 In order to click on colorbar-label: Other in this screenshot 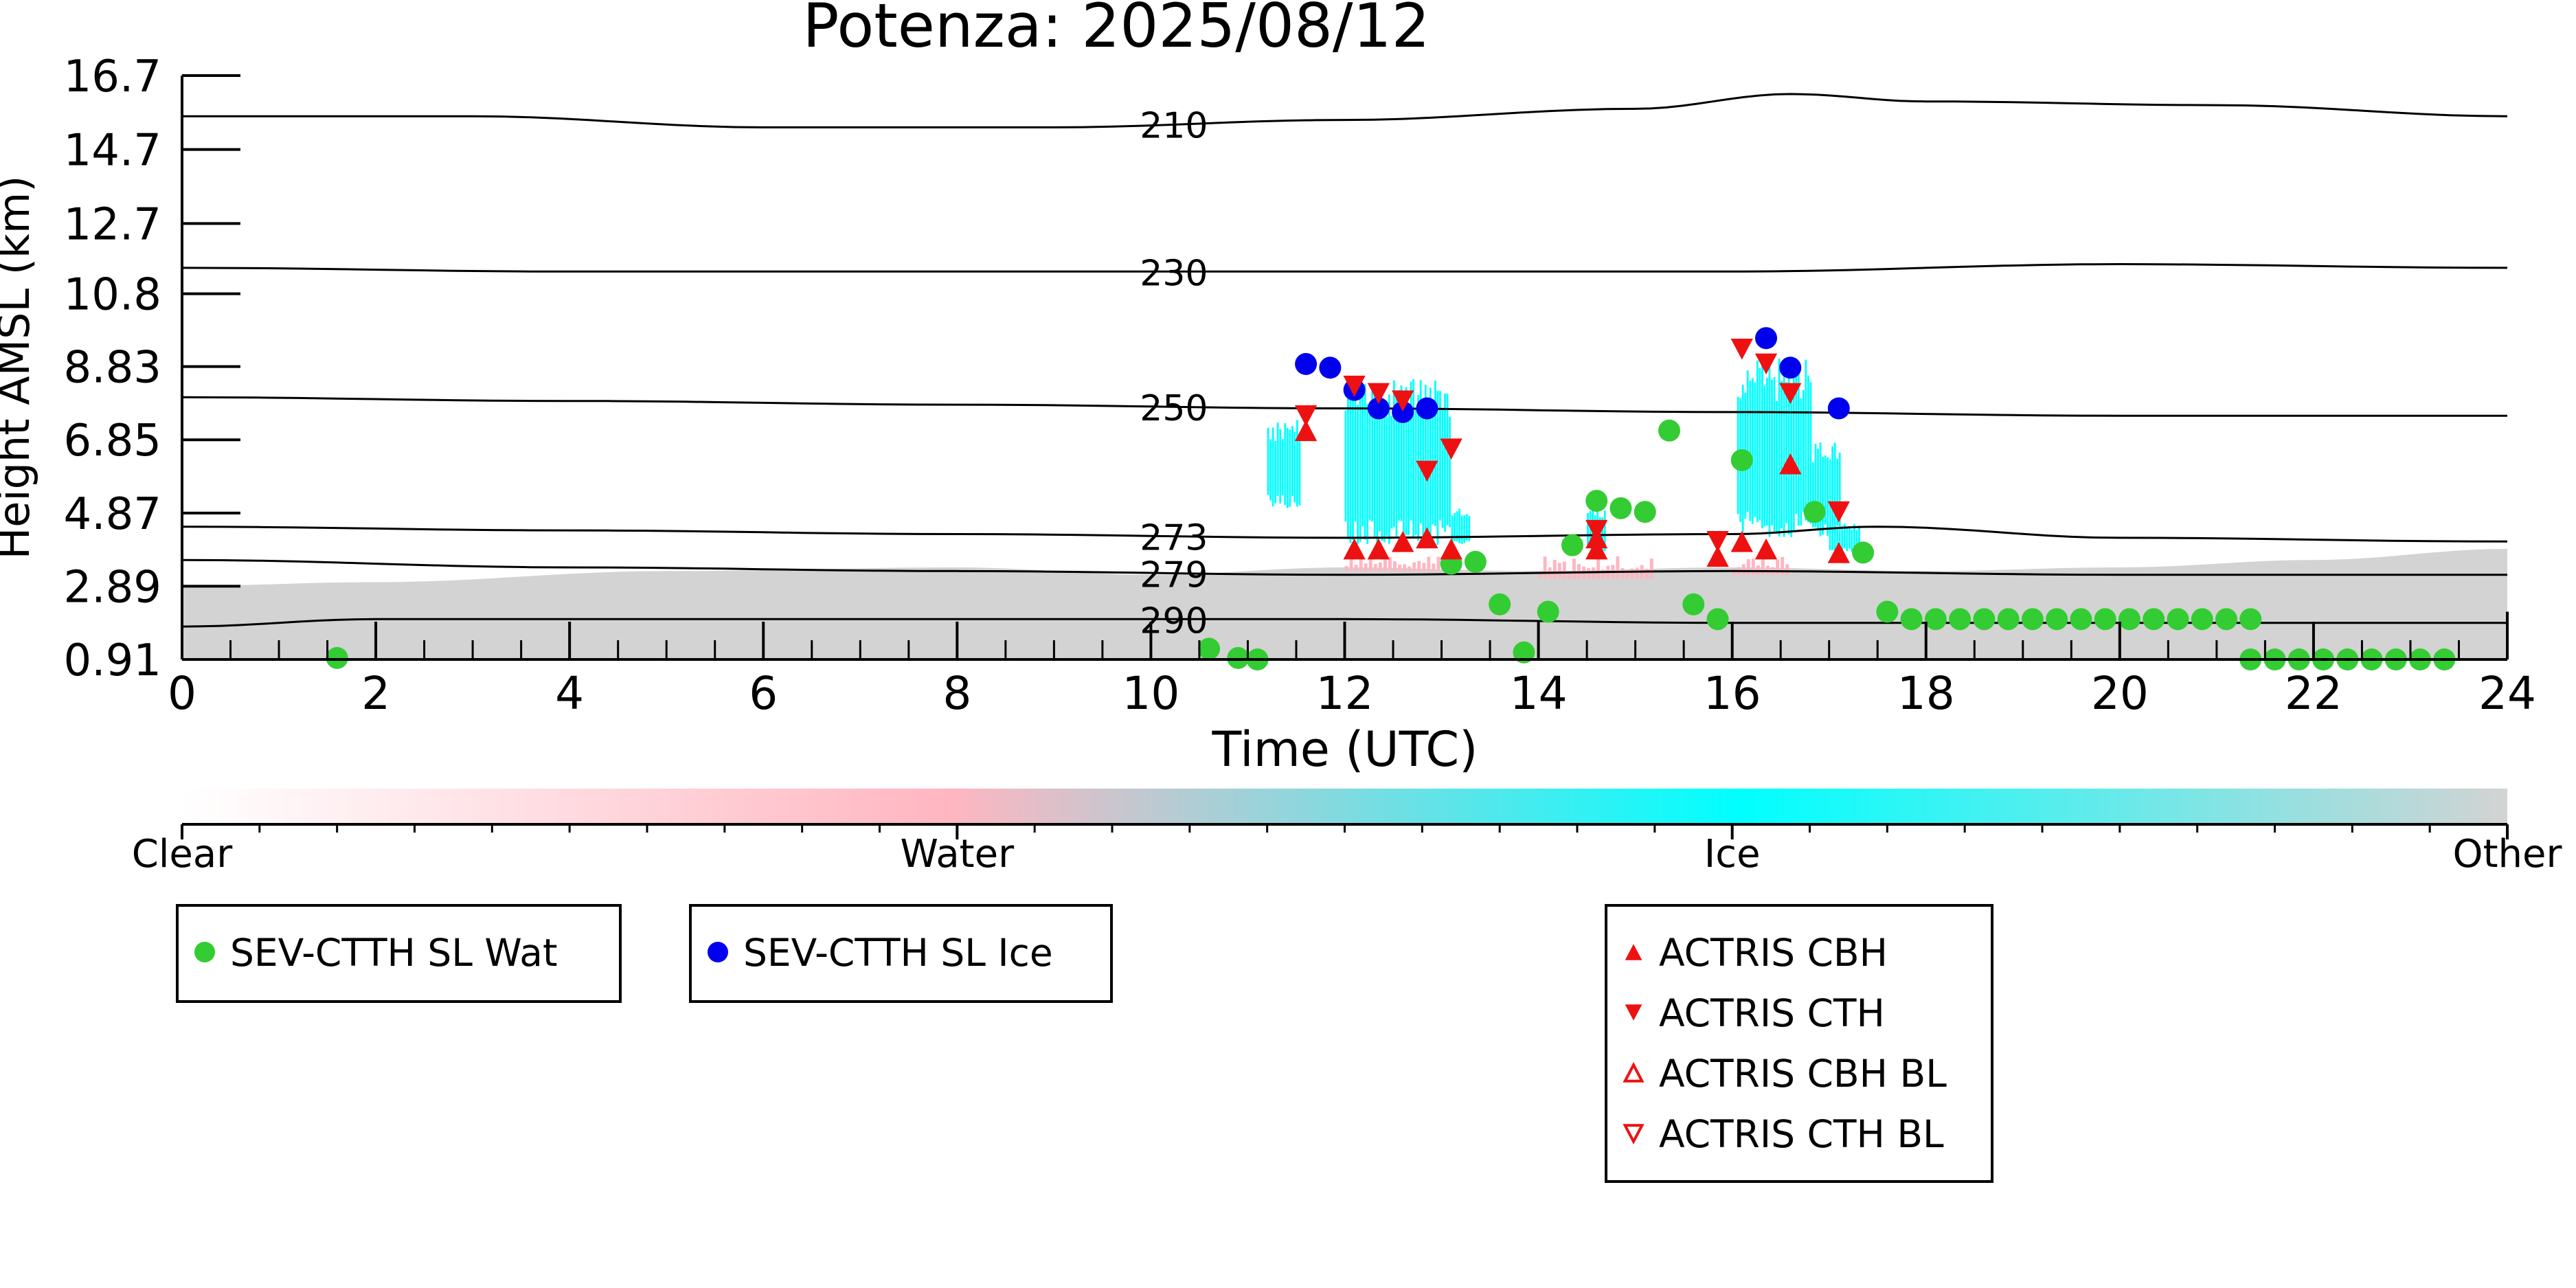, I will do `click(2507, 854)`.